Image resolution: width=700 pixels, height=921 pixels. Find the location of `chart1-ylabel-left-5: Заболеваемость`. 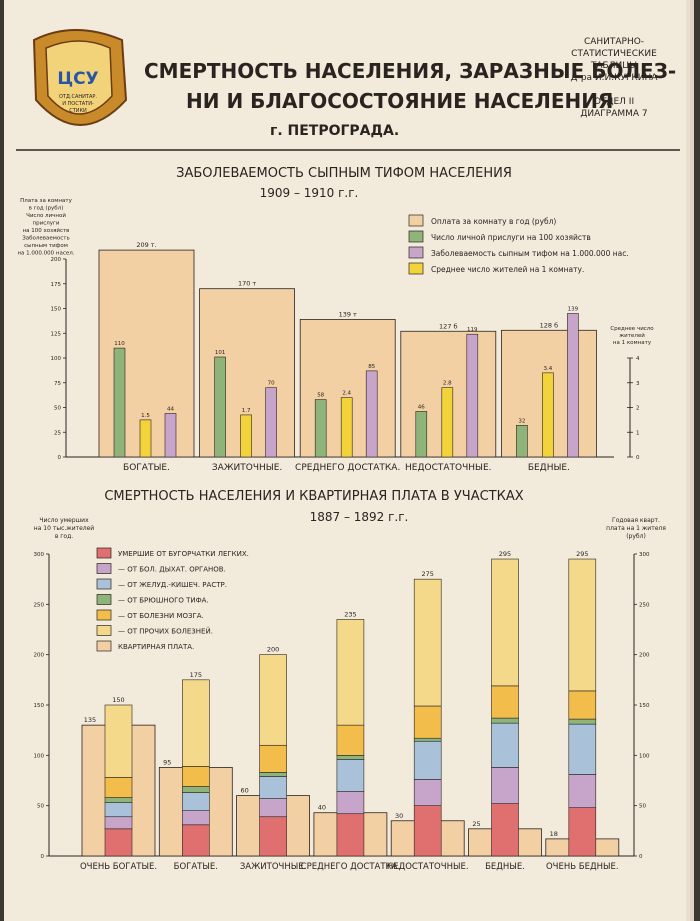

chart1-ylabel-left-5: Заболеваемость is located at coordinates (46, 239).